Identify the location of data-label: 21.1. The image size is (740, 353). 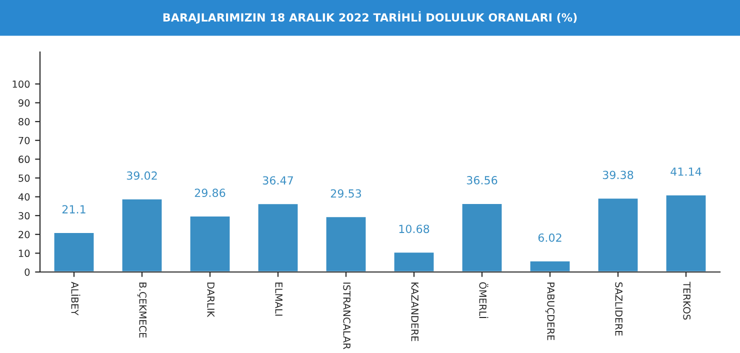
(74, 209).